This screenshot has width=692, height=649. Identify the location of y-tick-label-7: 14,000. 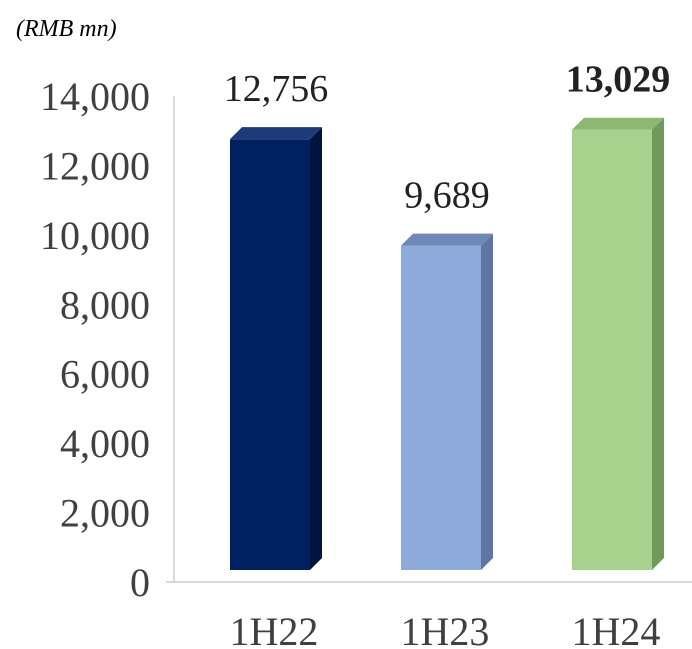
(95, 96).